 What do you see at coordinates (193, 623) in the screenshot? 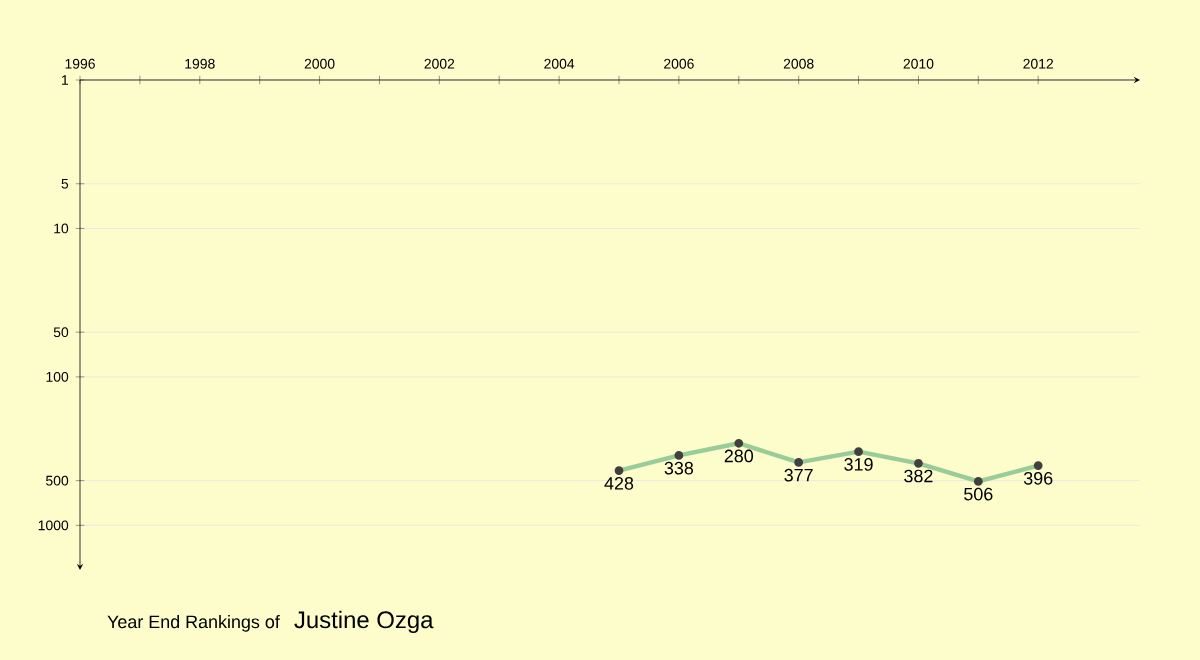
I see `text: Year End Rankings of` at bounding box center [193, 623].